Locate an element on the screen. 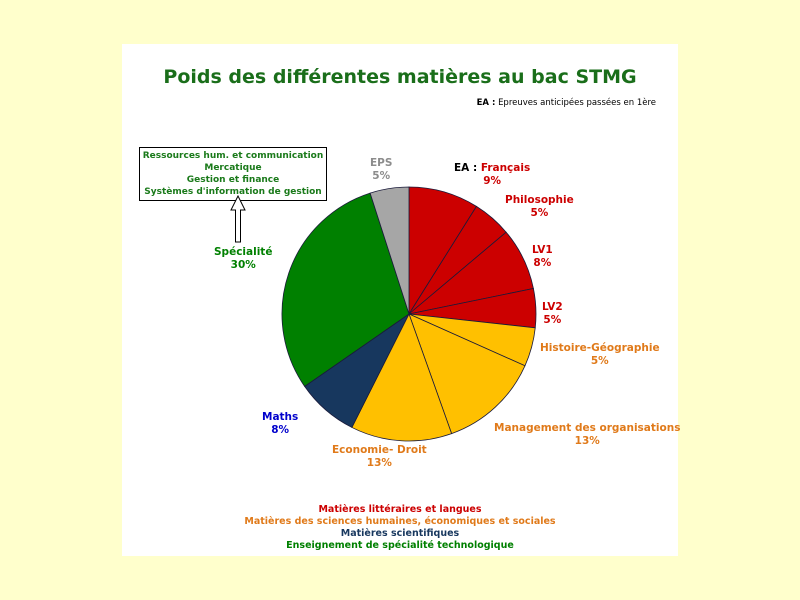 This screenshot has height=600, width=800. slice-label-prefix: EA : is located at coordinates (467, 168).